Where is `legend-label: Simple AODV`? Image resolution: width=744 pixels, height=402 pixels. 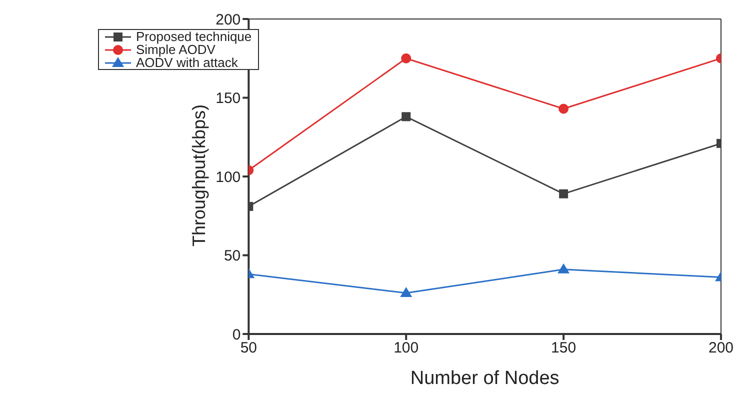
legend-label: Simple AODV is located at coordinates (176, 49).